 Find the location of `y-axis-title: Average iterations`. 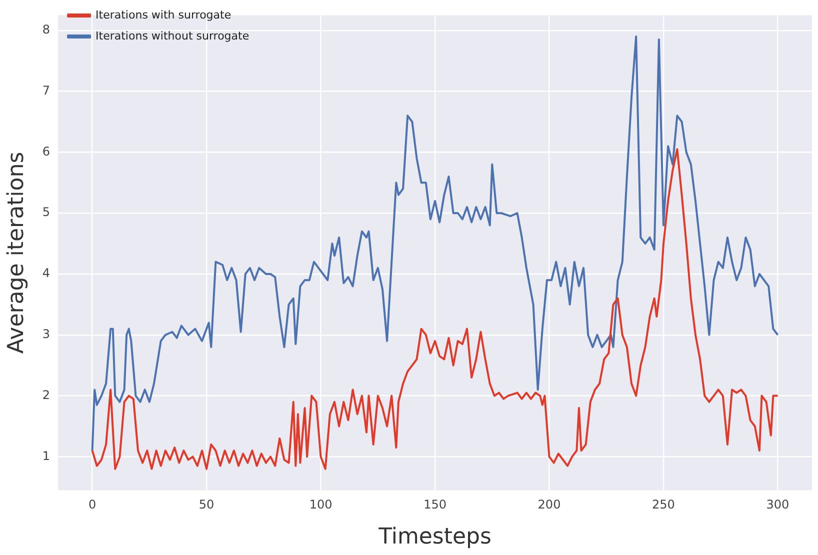

y-axis-title: Average iterations is located at coordinates (16, 253).